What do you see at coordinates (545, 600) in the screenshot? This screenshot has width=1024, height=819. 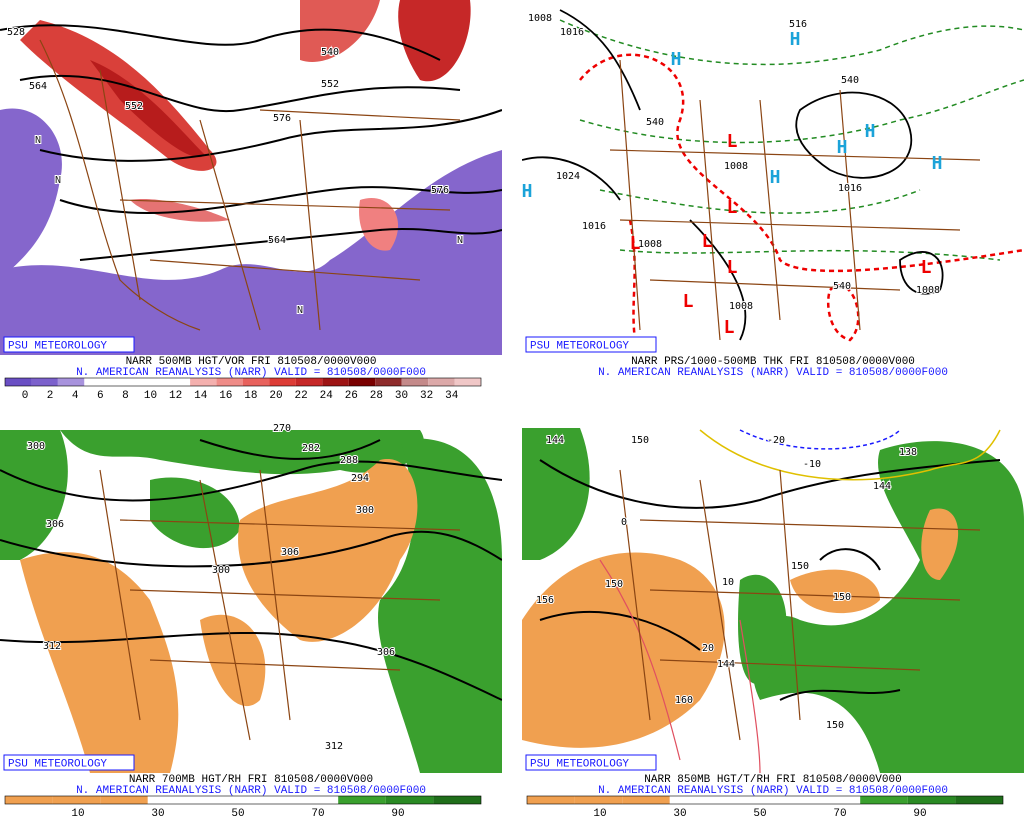 I see `map-label: 156` at bounding box center [545, 600].